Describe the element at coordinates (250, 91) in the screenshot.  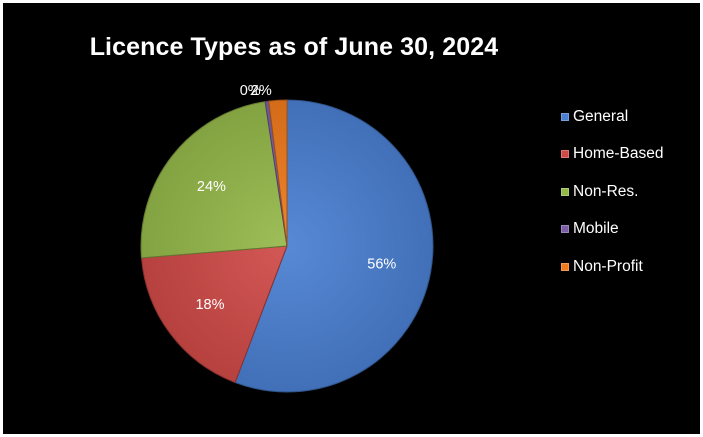
I see `data-label: 0%` at that location.